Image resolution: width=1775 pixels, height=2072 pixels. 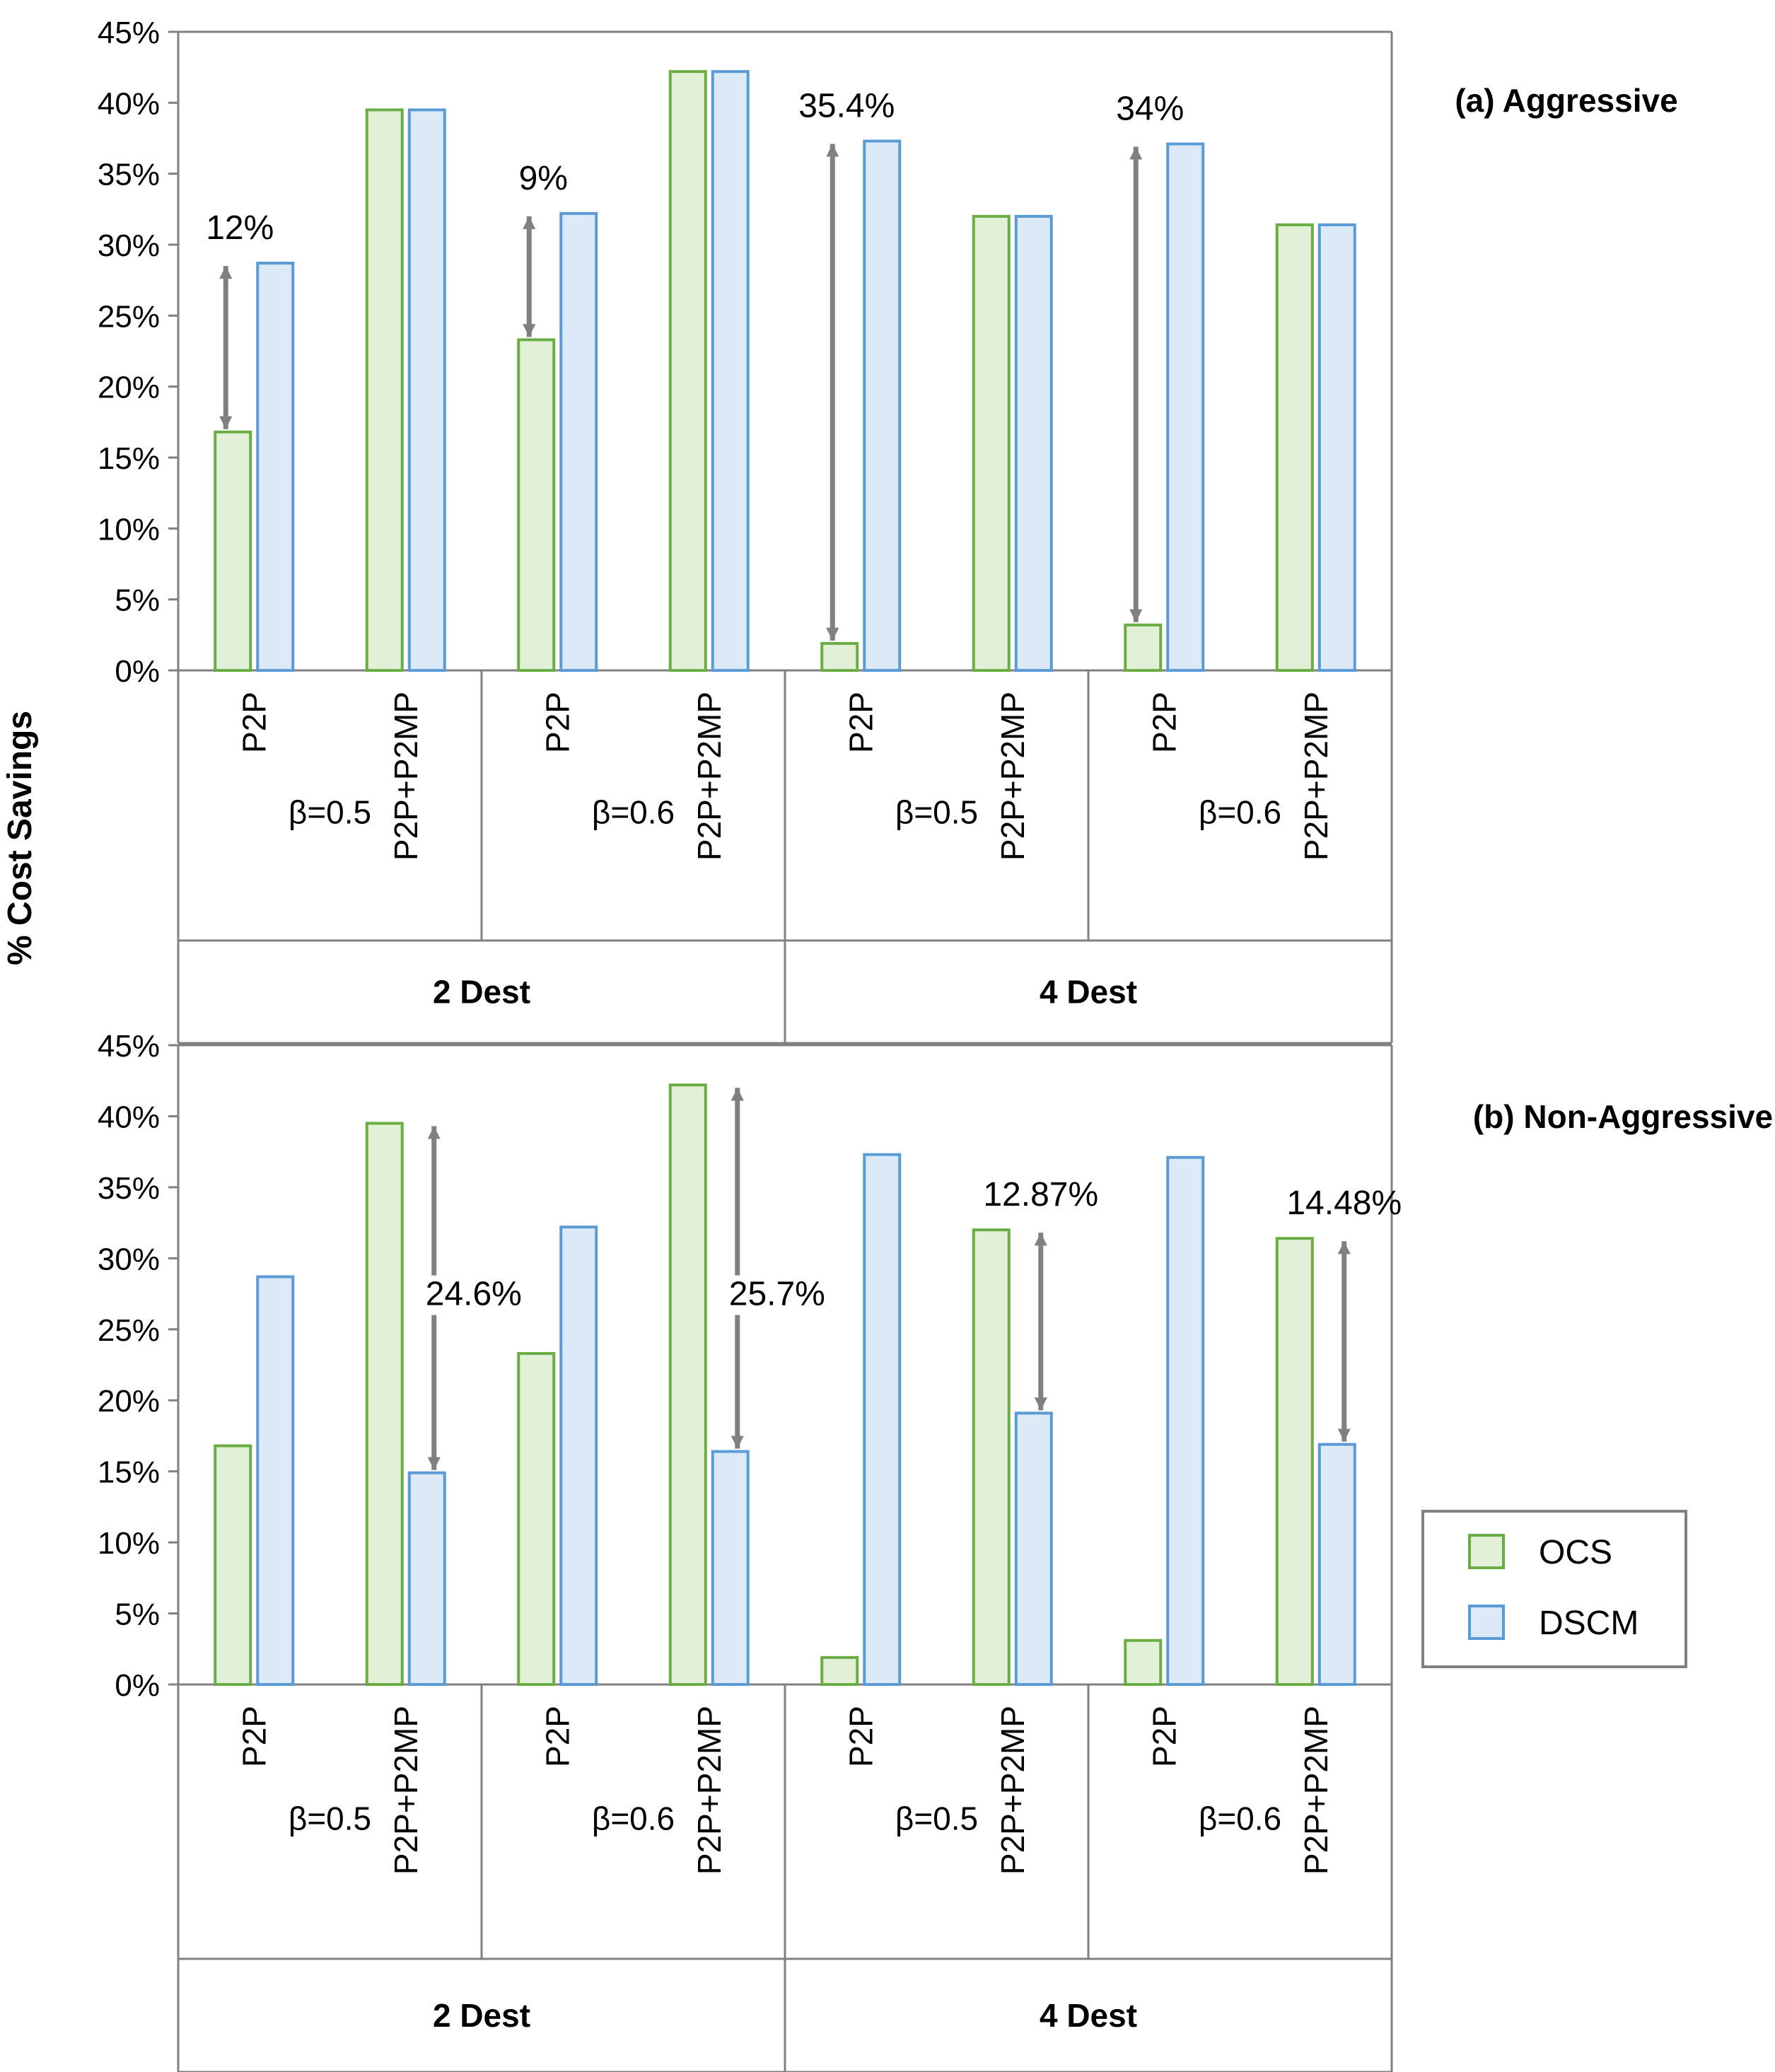 I want to click on panel-title: (b) Non-Aggressive, so click(x=1623, y=1116).